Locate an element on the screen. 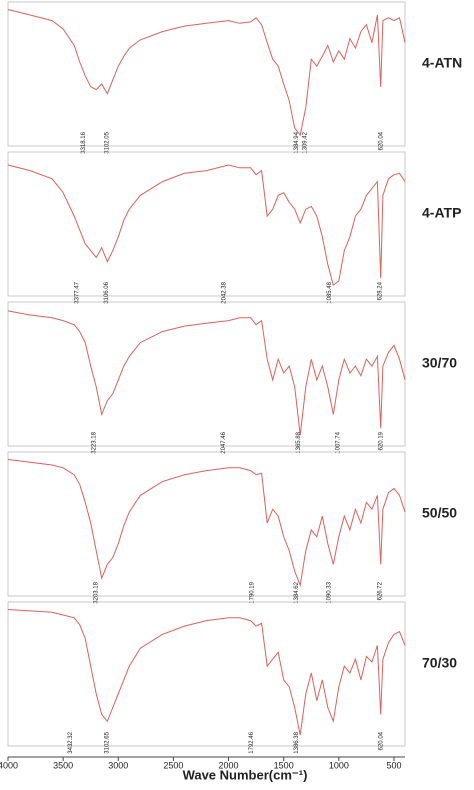  peak-label: 1365.88 is located at coordinates (299, 442).